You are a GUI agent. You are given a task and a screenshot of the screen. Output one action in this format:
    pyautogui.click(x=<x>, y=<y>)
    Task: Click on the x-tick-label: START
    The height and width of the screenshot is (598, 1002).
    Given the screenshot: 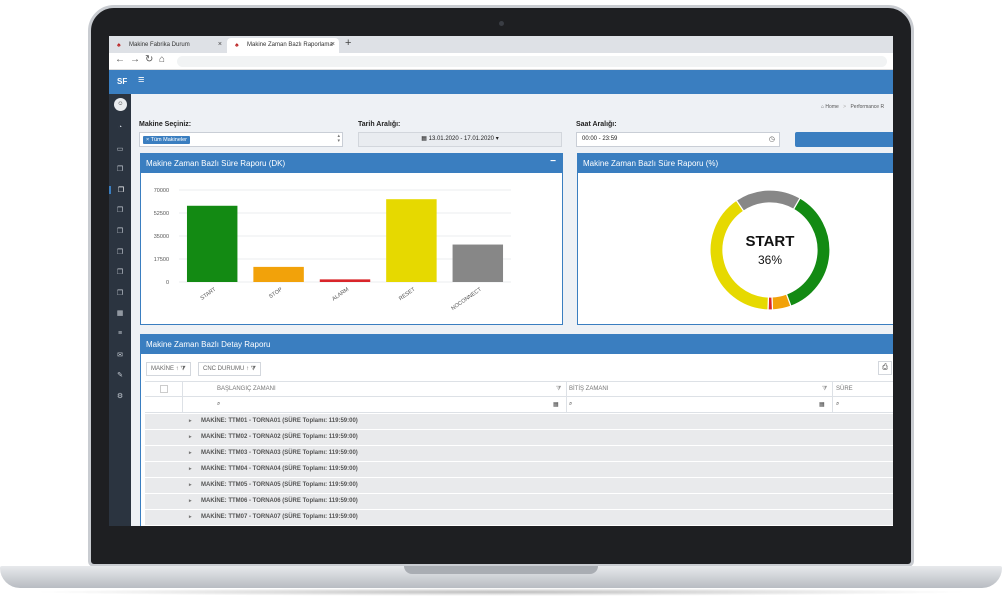 What is the action you would take?
    pyautogui.click(x=209, y=293)
    